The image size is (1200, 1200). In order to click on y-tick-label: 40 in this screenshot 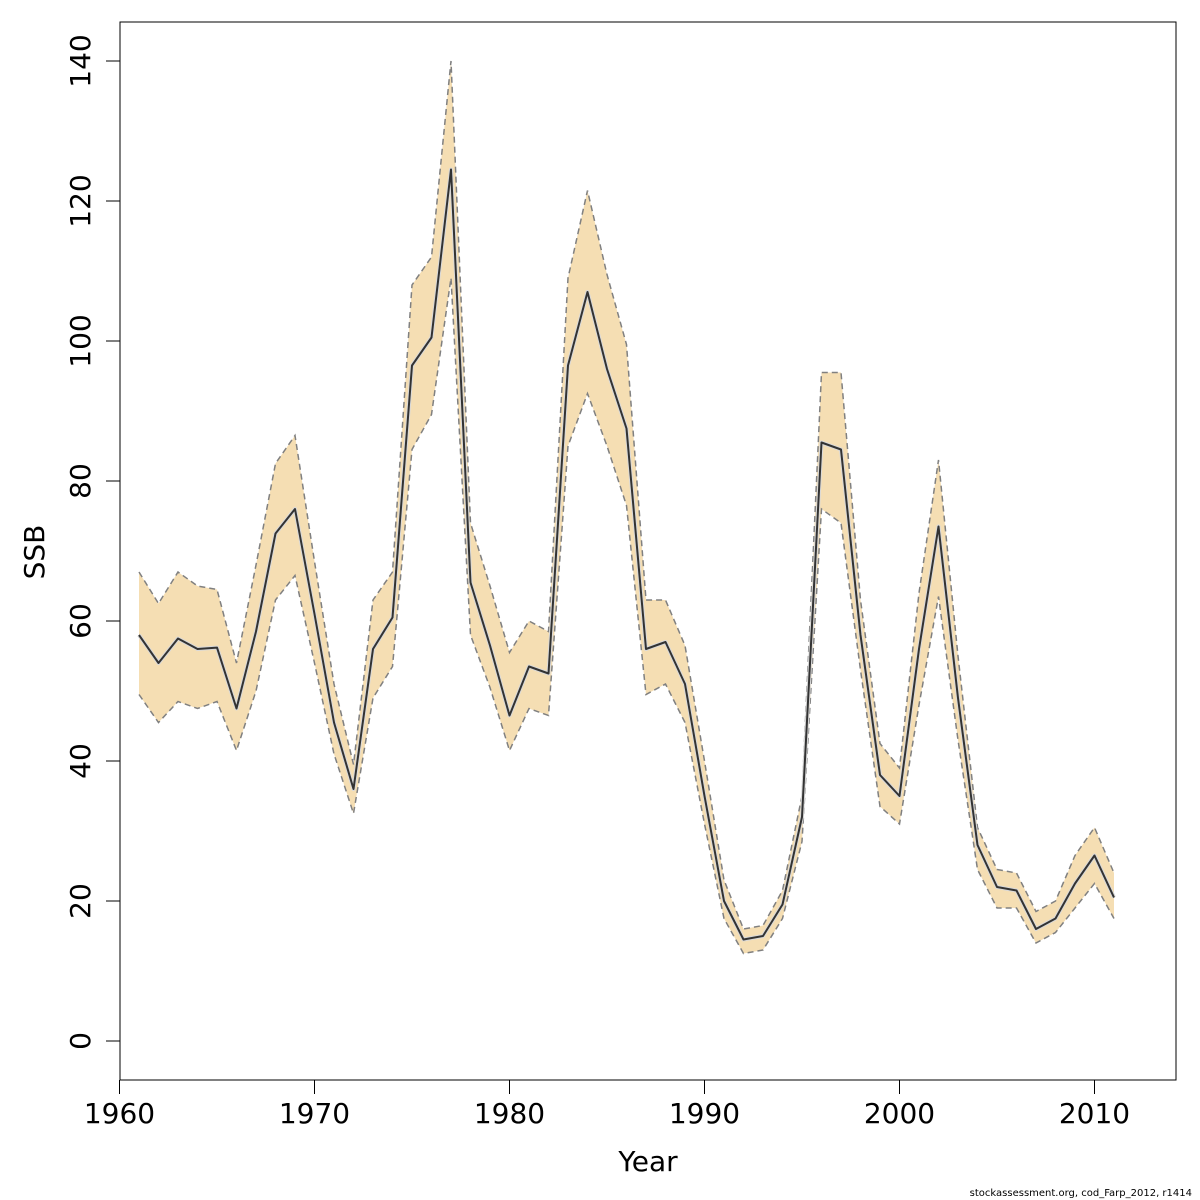, I will do `click(80, 761)`.